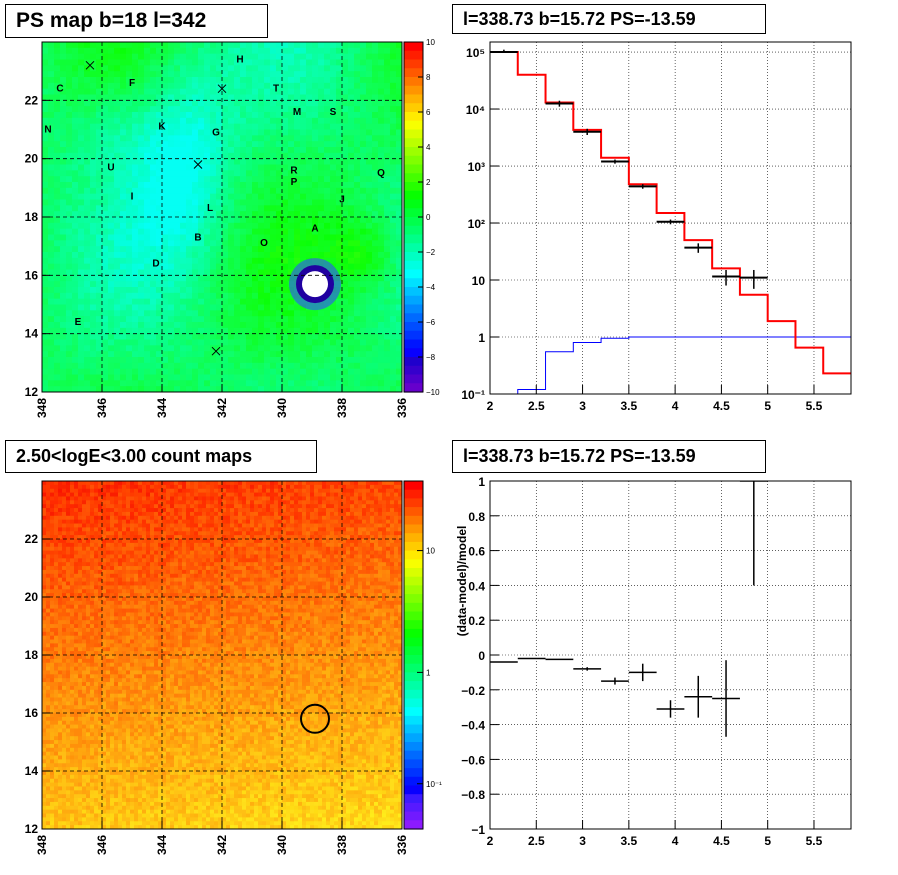 The width and height of the screenshot is (898, 875). What do you see at coordinates (342, 199) in the screenshot?
I see `source-label-J: J` at bounding box center [342, 199].